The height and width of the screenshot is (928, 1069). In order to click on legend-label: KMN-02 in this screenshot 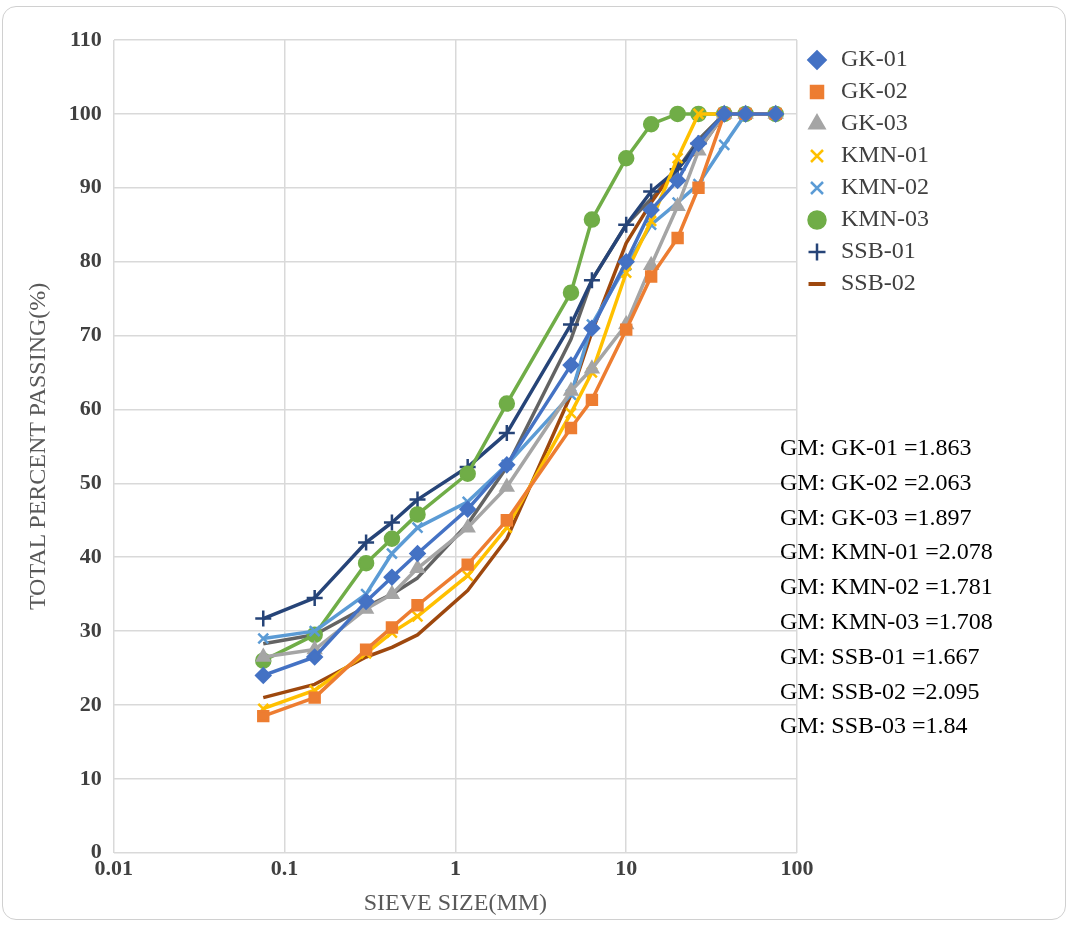, I will do `click(885, 186)`.